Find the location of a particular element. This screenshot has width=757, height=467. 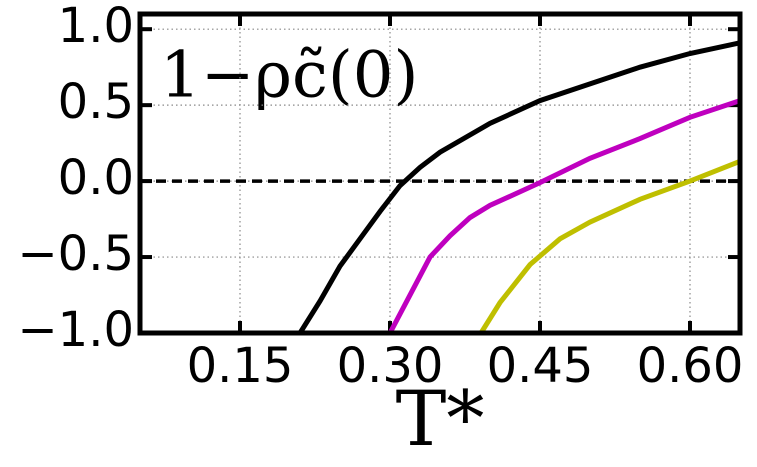

x-tick-label: 0.30 is located at coordinates (390, 366).